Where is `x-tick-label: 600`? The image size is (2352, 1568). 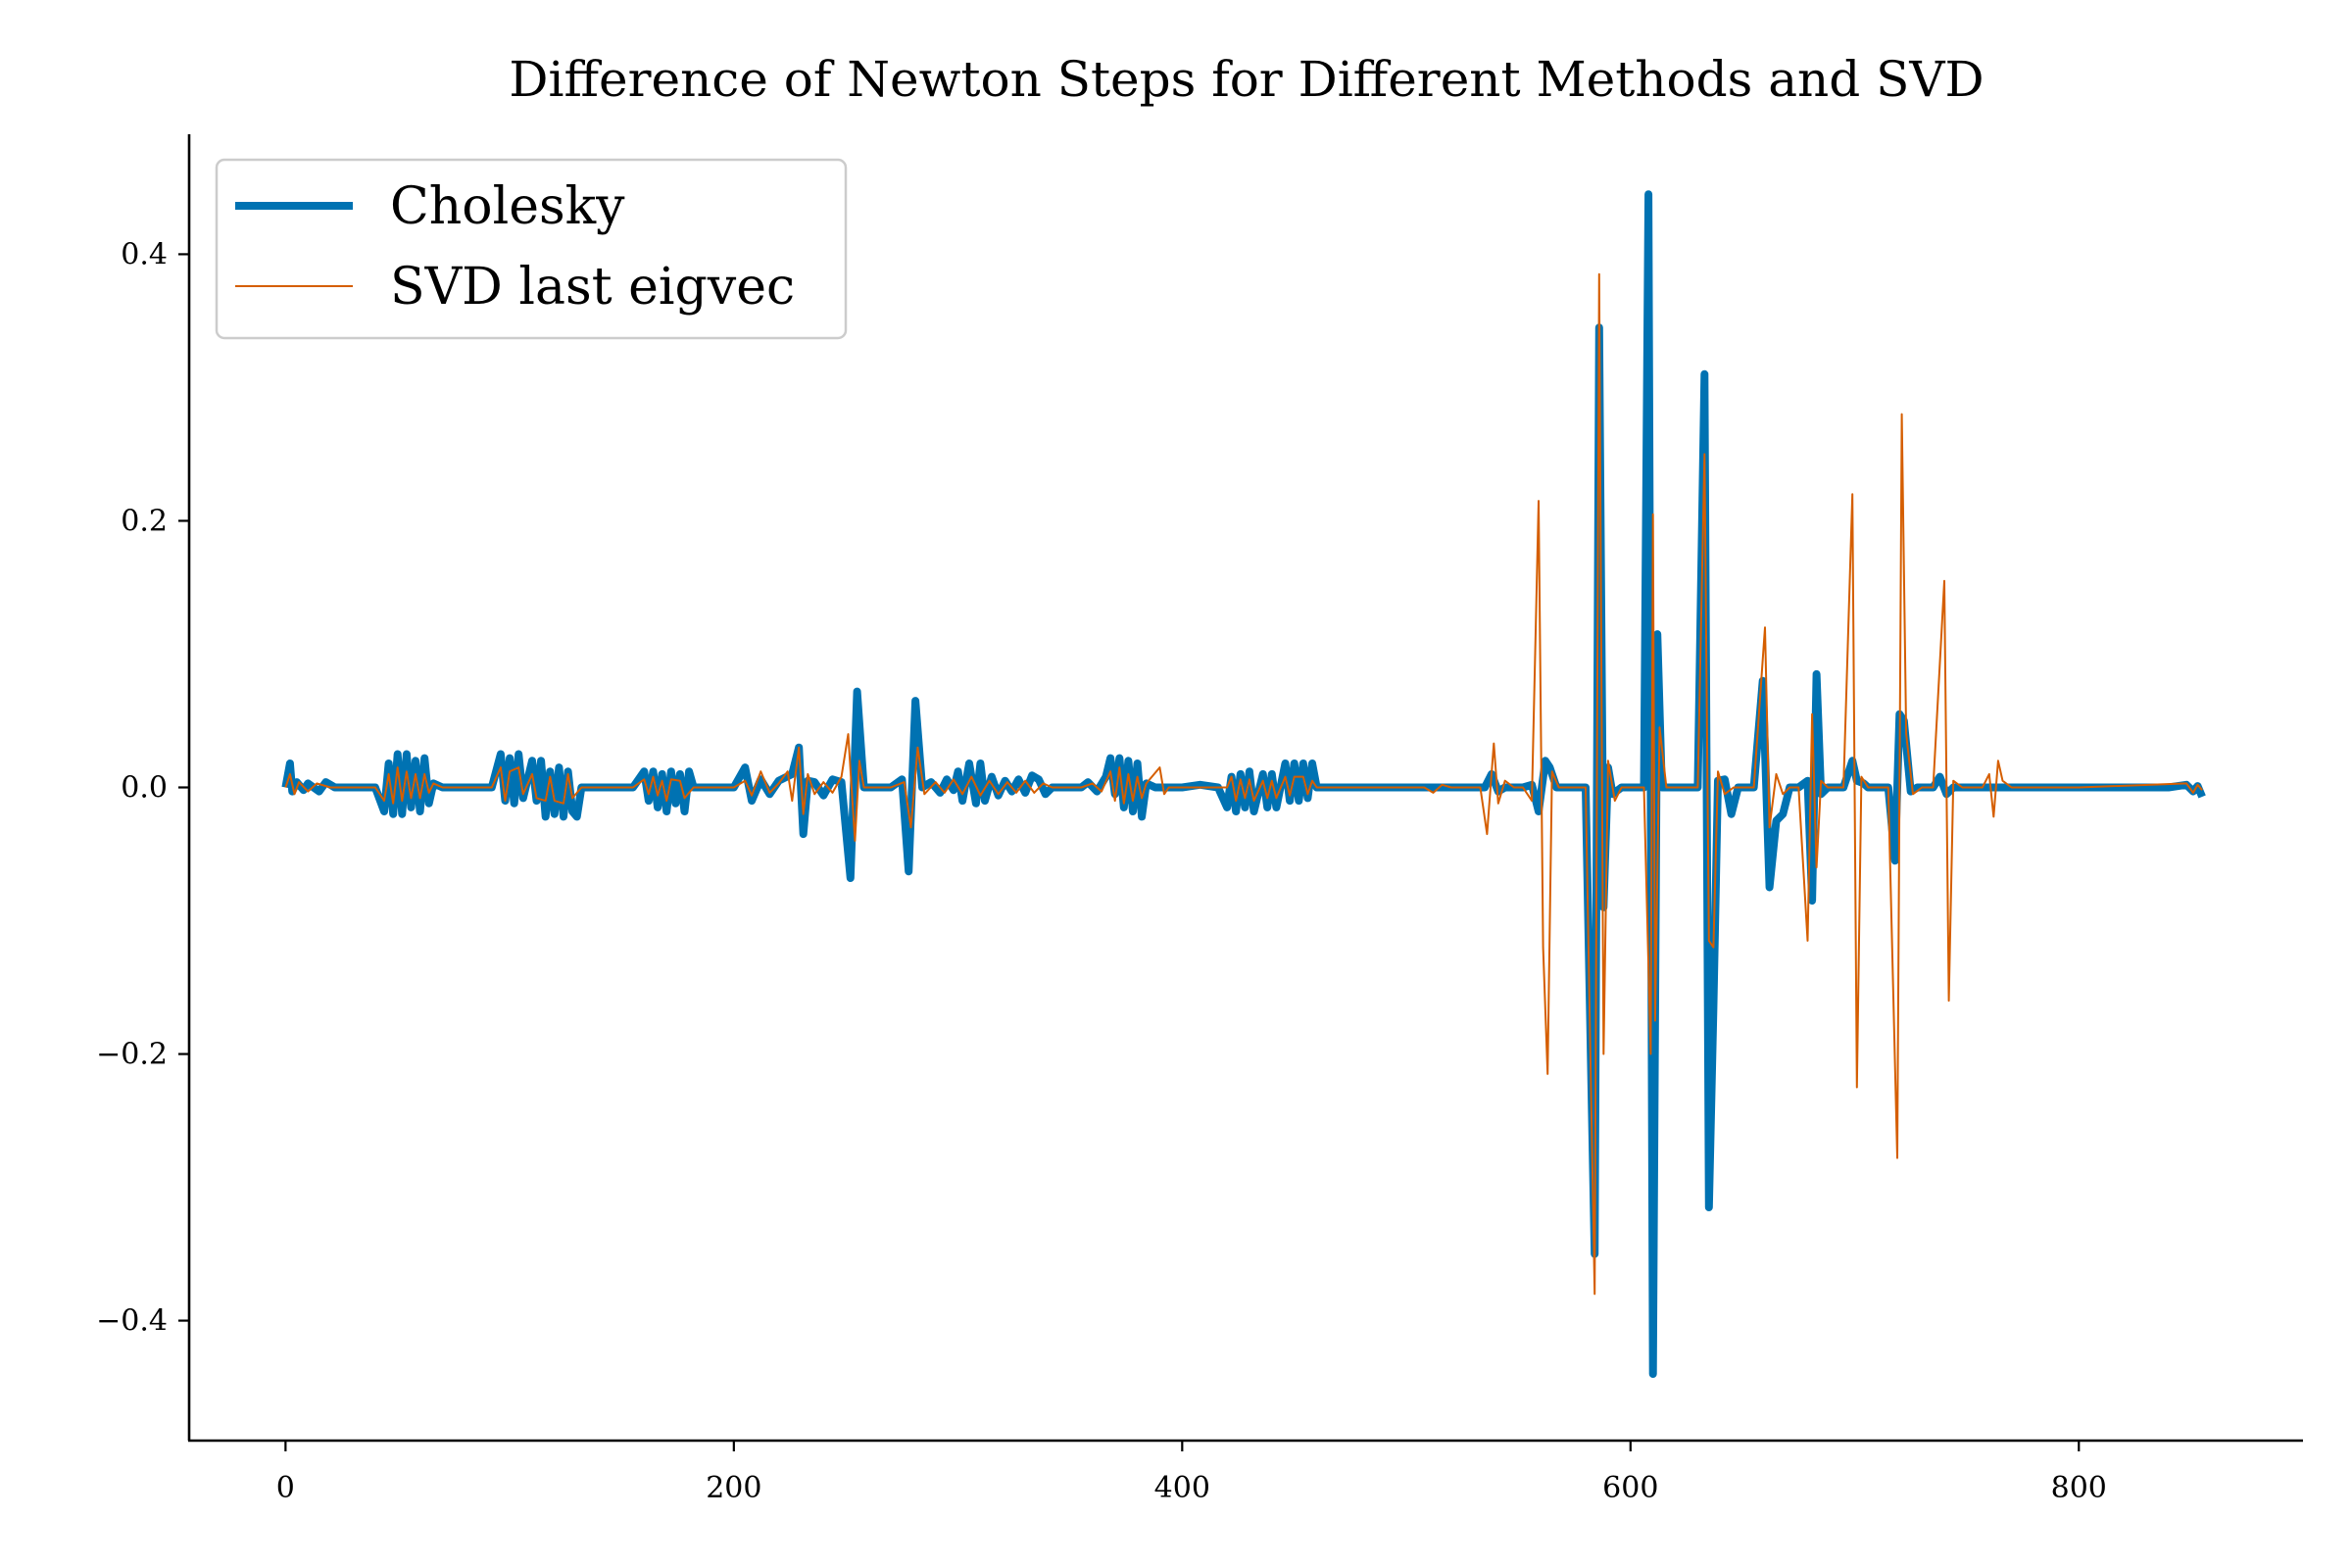 x-tick-label: 600 is located at coordinates (1630, 1488).